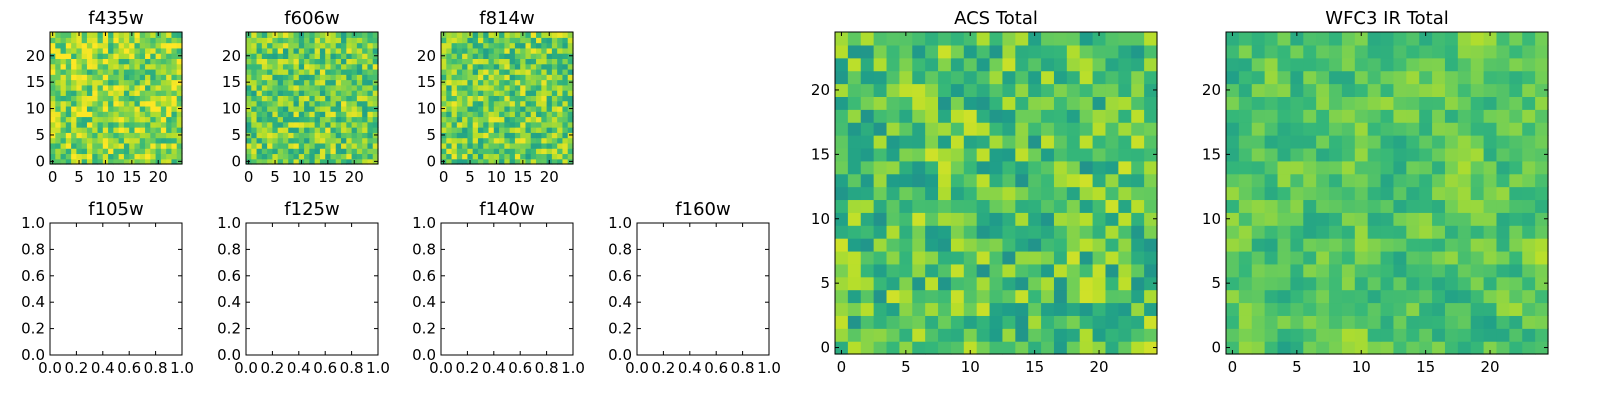 This screenshot has height=400, width=1600. Describe the element at coordinates (378, 368) in the screenshot. I see `x-tick-label: 1.0` at that location.